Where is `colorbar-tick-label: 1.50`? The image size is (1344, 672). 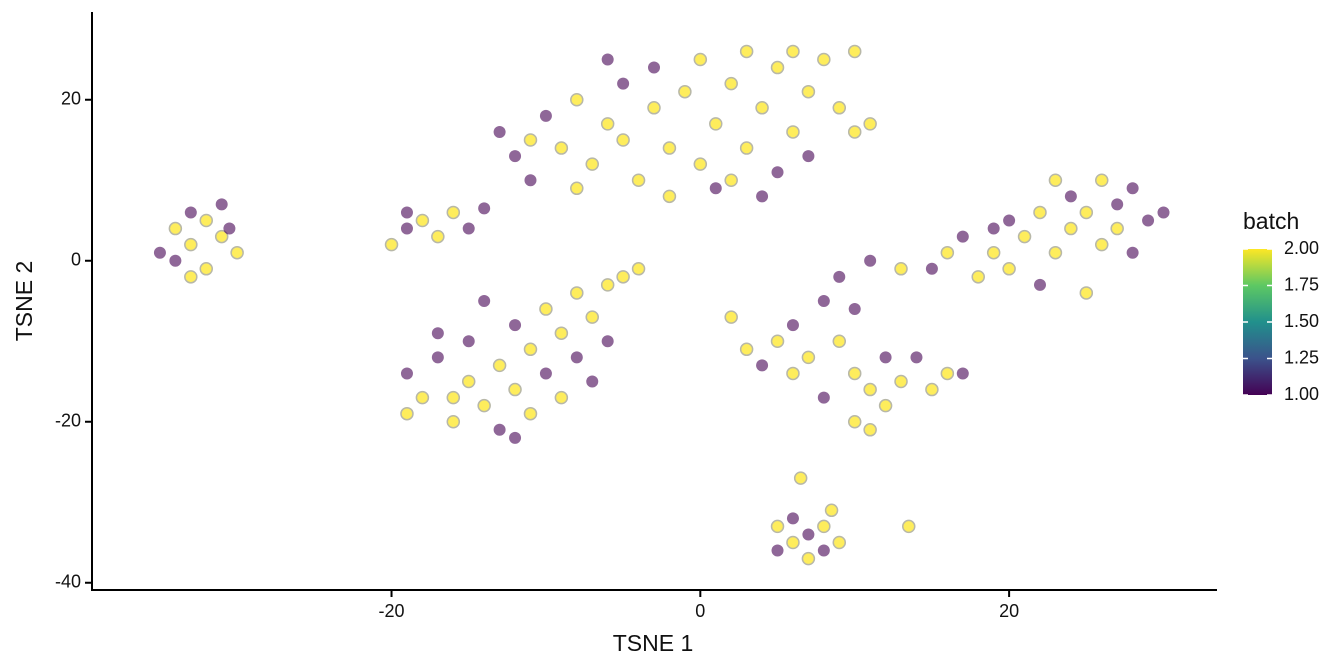 colorbar-tick-label: 1.50 is located at coordinates (1301, 321).